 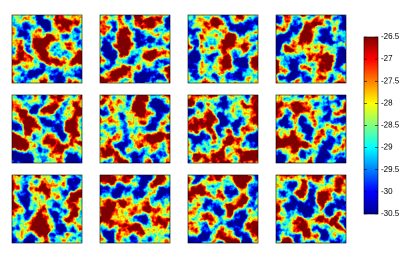 What do you see at coordinates (390, 80) in the screenshot?
I see `colorbar-tick-label: -27.5` at bounding box center [390, 80].